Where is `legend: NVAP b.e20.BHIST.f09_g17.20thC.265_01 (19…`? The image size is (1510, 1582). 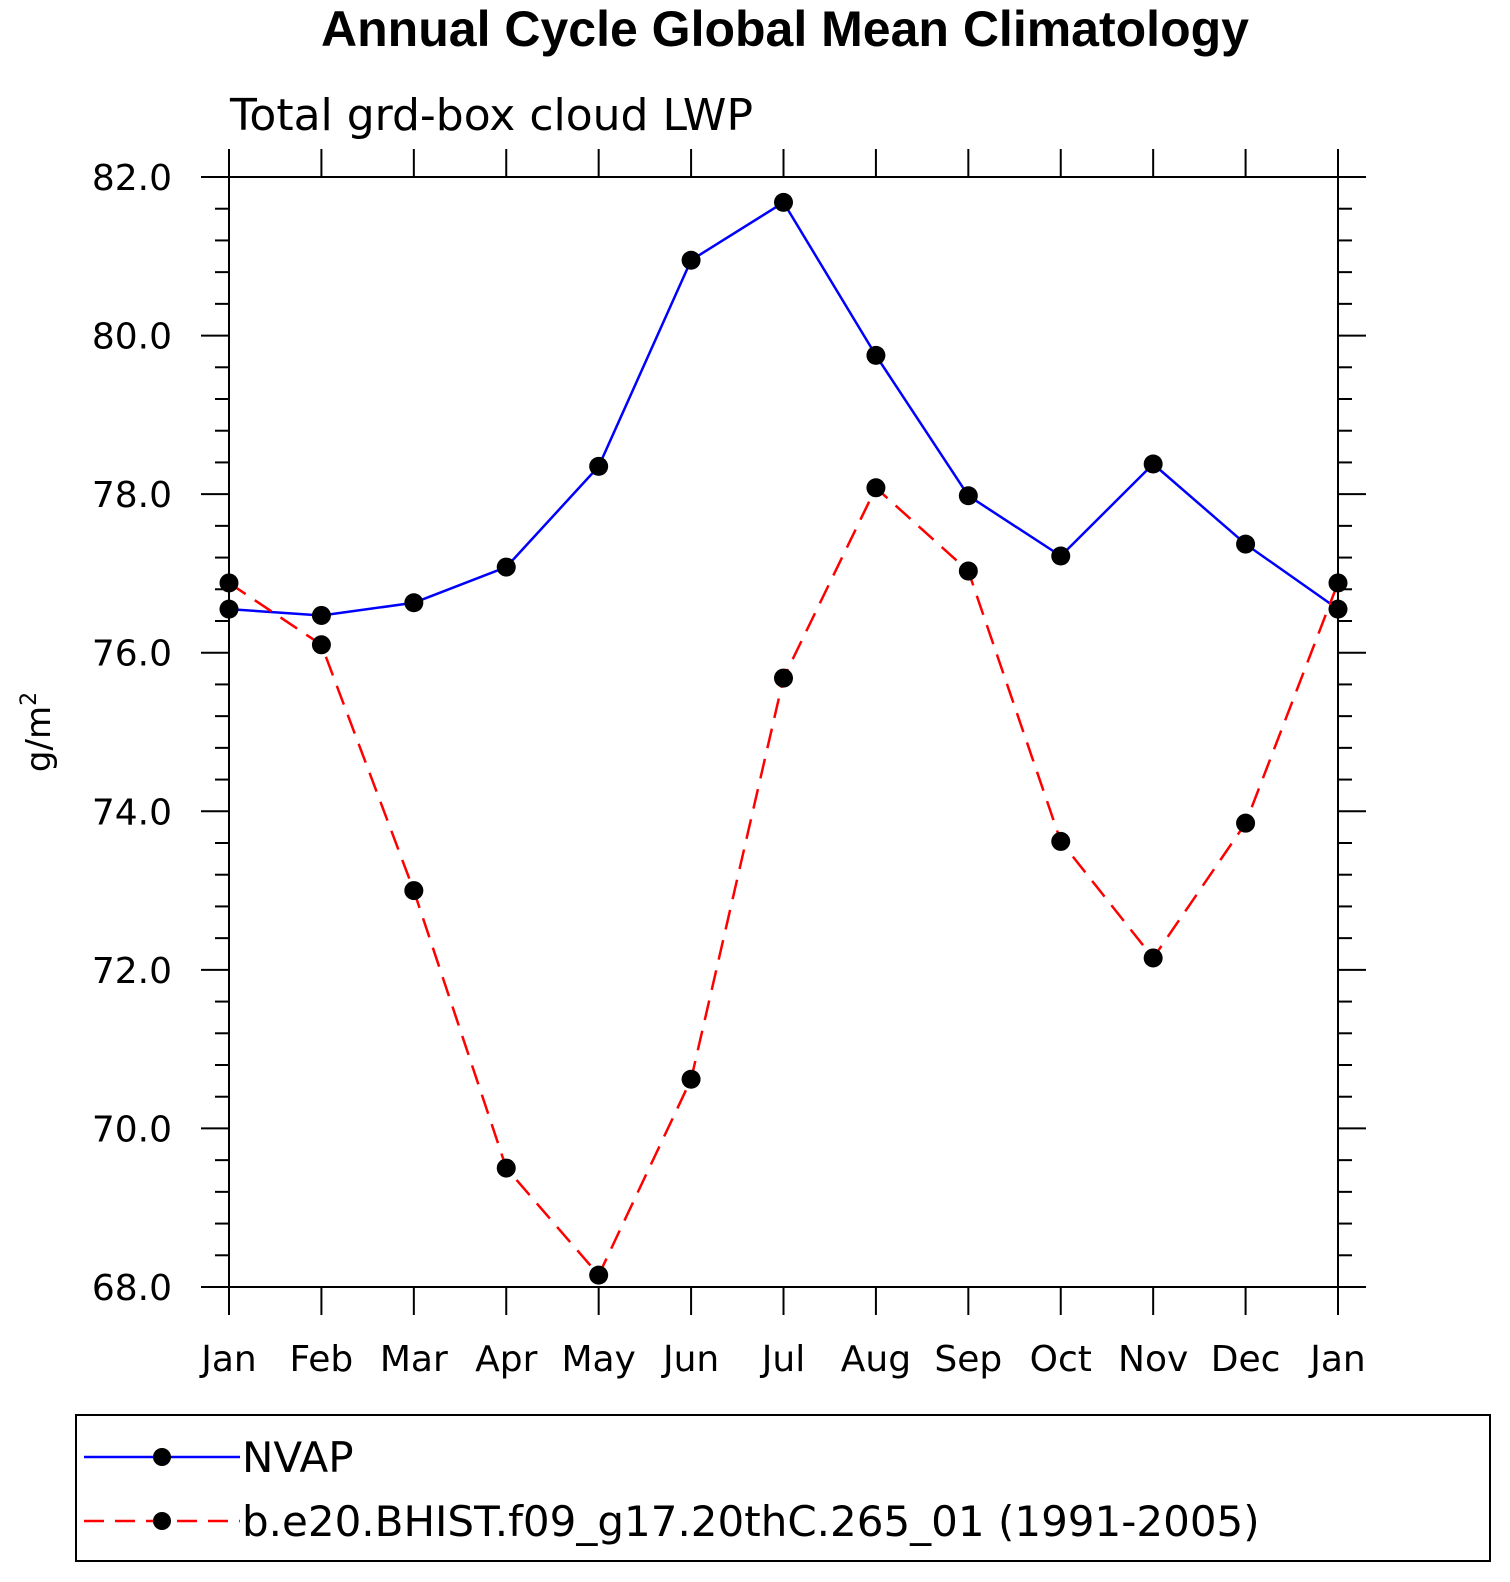
legend: NVAP b.e20.BHIST.f09_g17.20thC.265_01 (19… is located at coordinates (672, 1489).